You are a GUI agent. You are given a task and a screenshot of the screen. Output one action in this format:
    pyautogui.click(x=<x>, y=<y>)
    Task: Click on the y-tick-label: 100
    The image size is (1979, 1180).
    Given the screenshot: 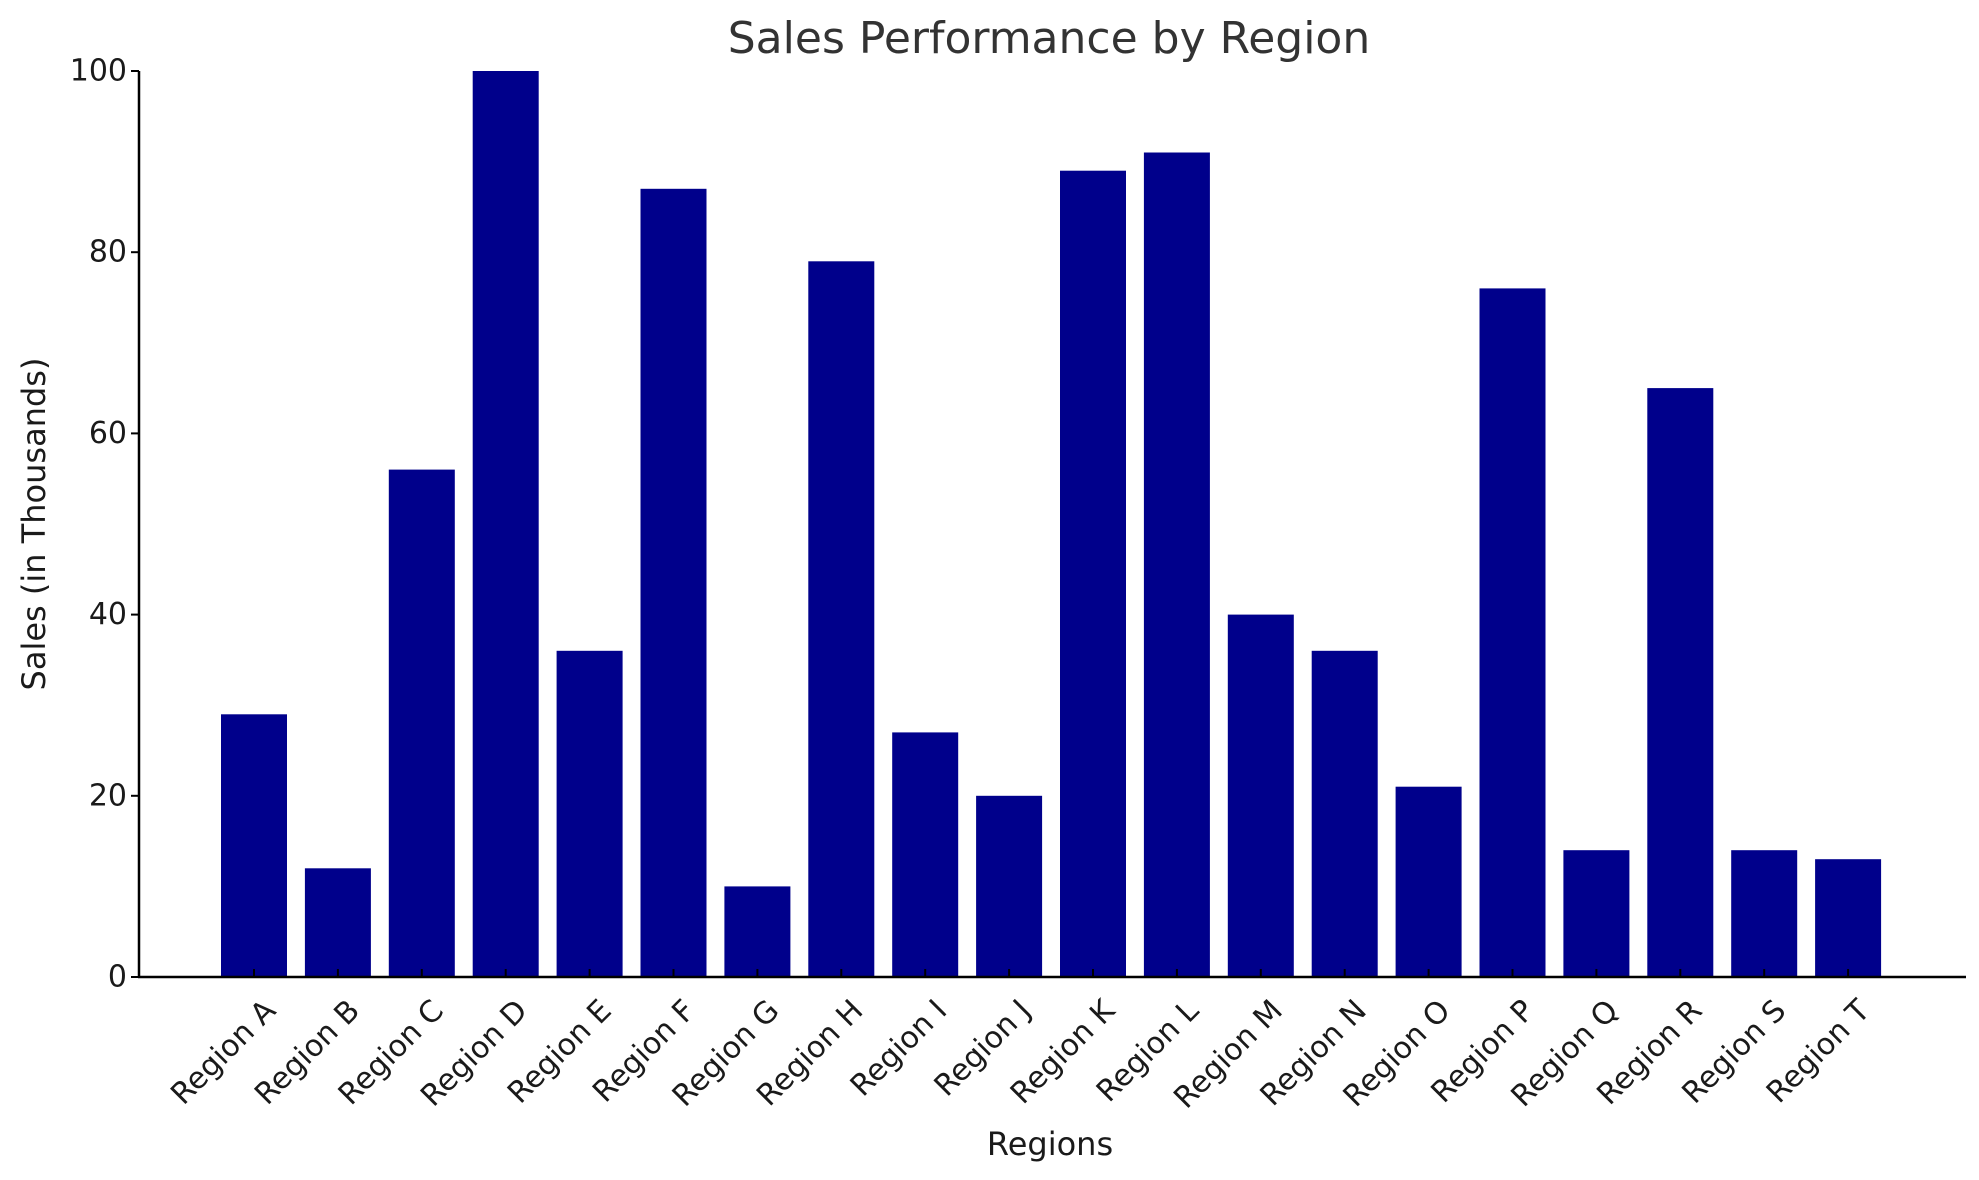 What is the action you would take?
    pyautogui.click(x=98, y=71)
    